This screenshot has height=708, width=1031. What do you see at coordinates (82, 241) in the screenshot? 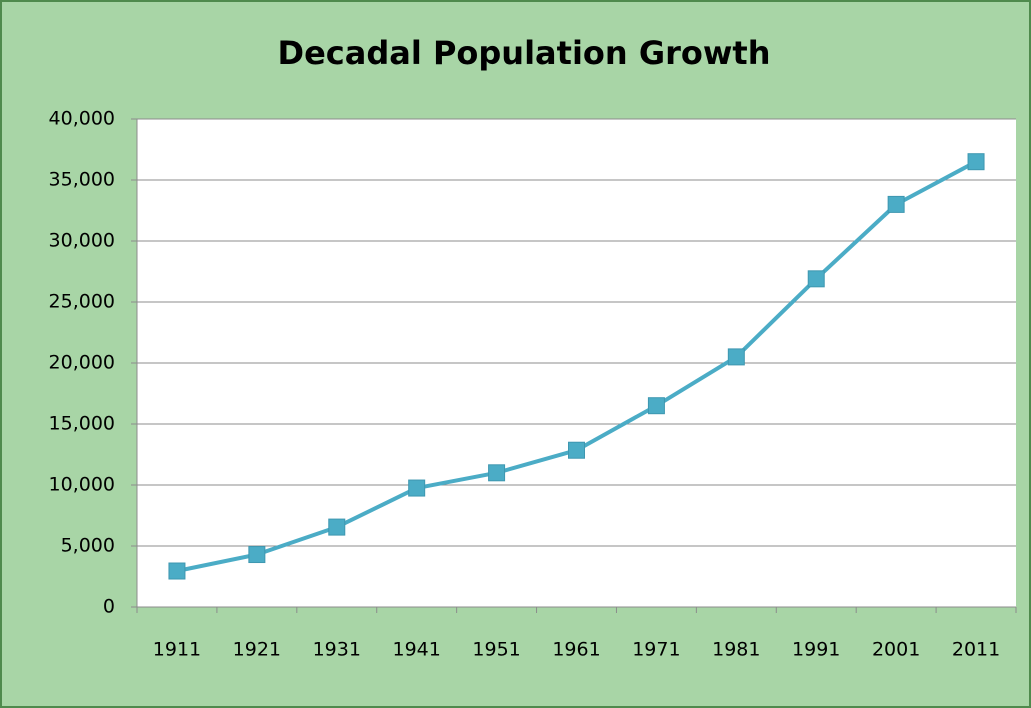
I see `y-tick-label: 30,000` at bounding box center [82, 241].